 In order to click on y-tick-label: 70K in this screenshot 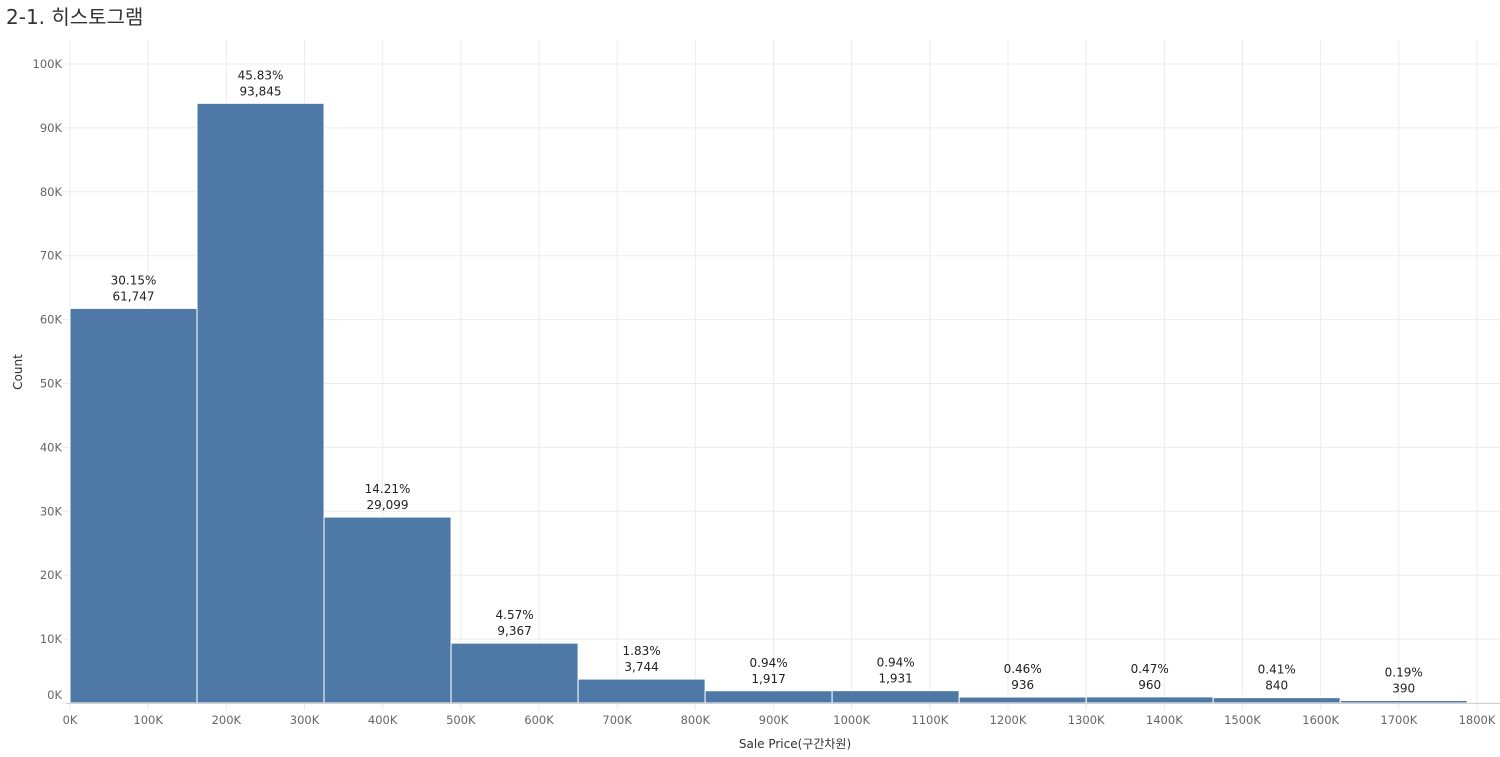, I will do `click(51, 256)`.